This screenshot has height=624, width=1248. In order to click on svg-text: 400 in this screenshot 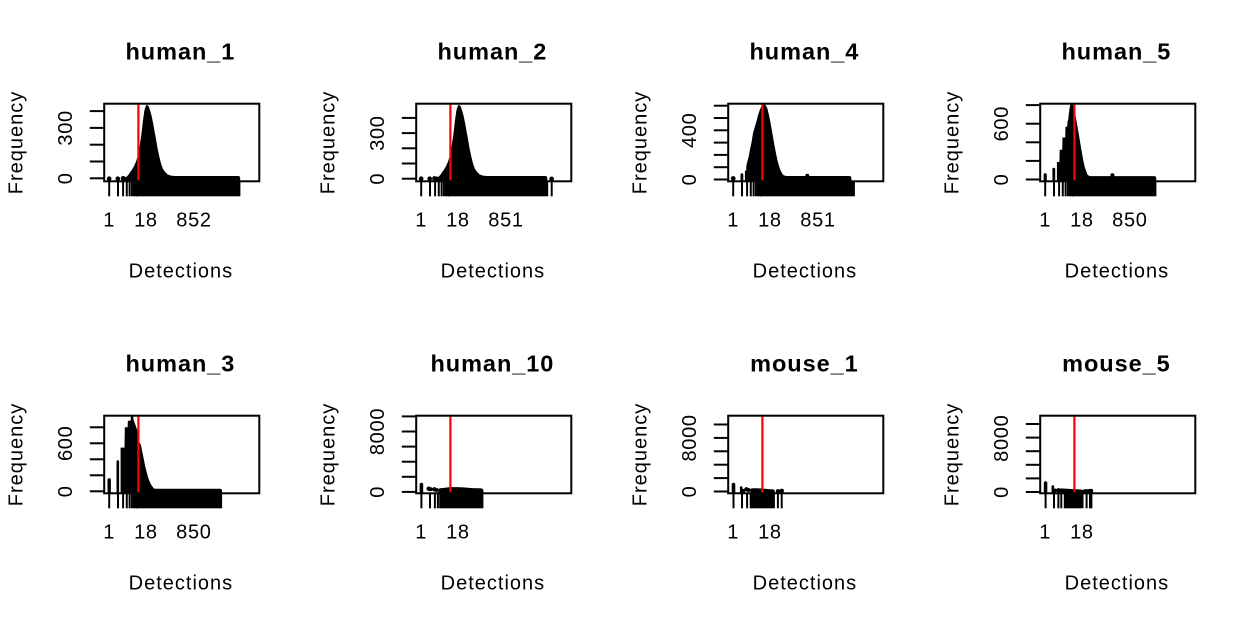, I will do `click(690, 130)`.